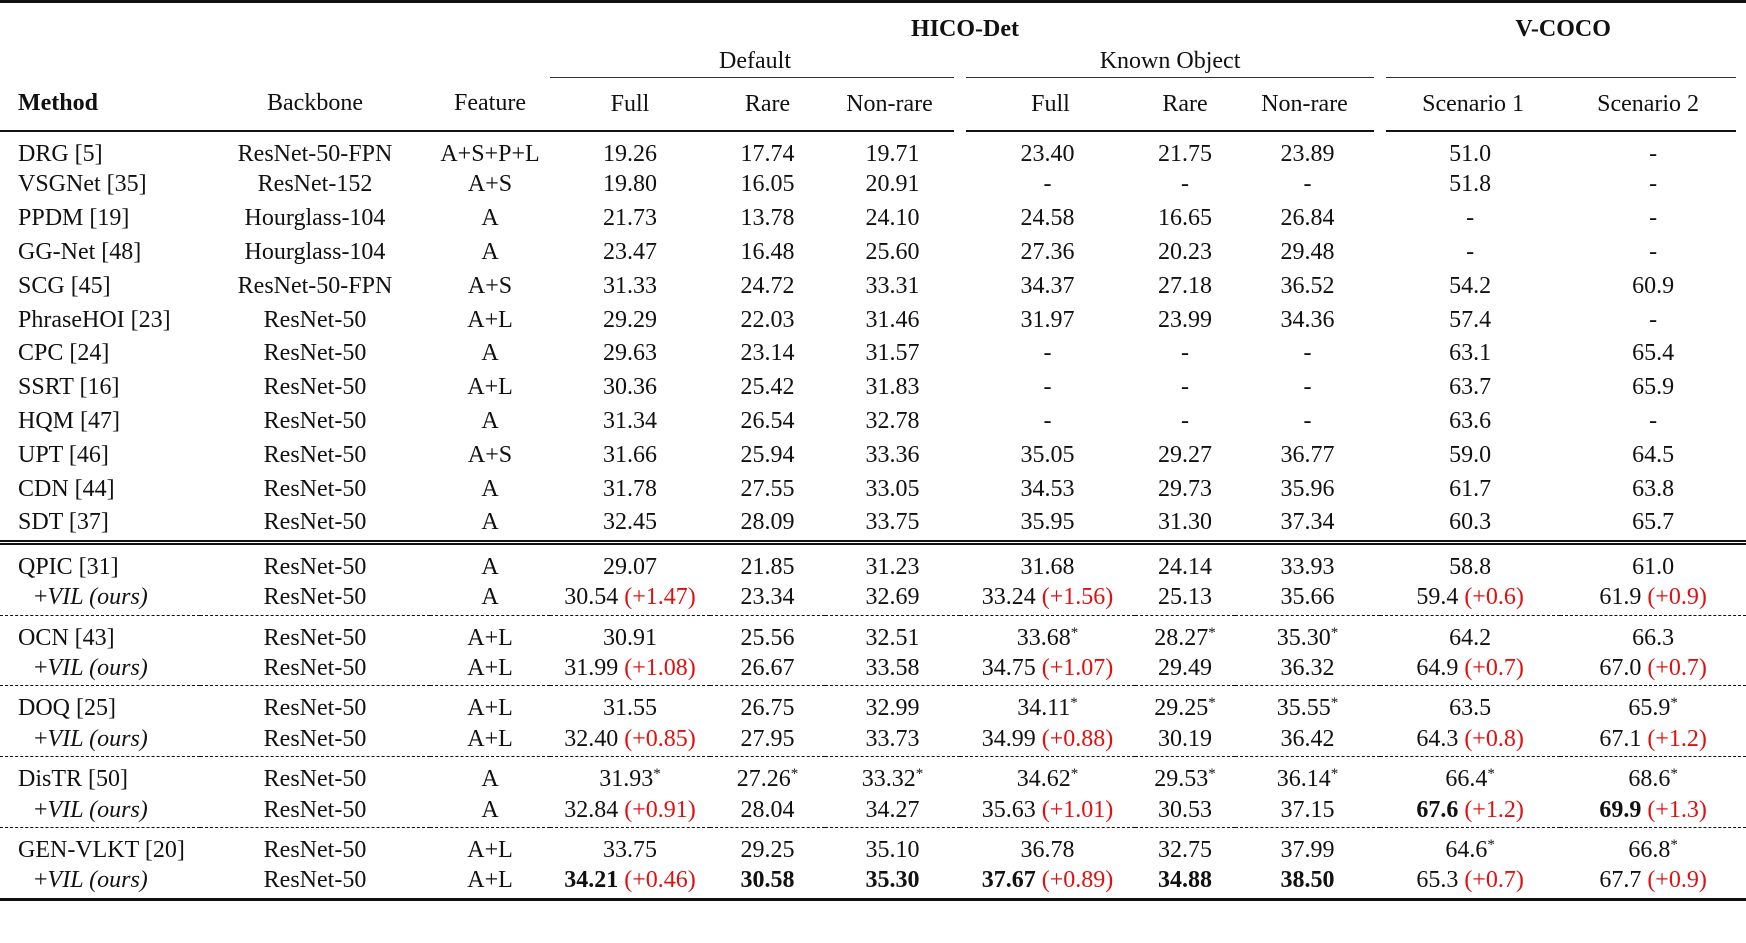 The width and height of the screenshot is (1746, 943). I want to click on known-rare-cell: 20.23, so click(1185, 253).